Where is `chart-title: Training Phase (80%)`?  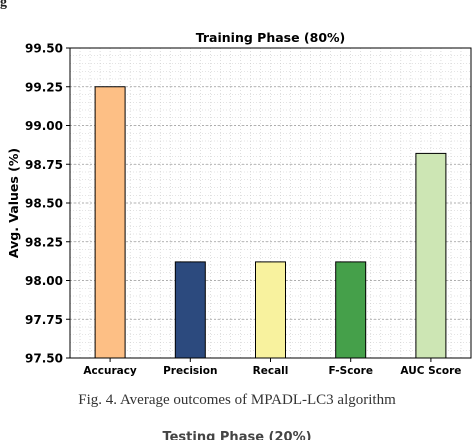
chart-title: Training Phase (80%) is located at coordinates (271, 37).